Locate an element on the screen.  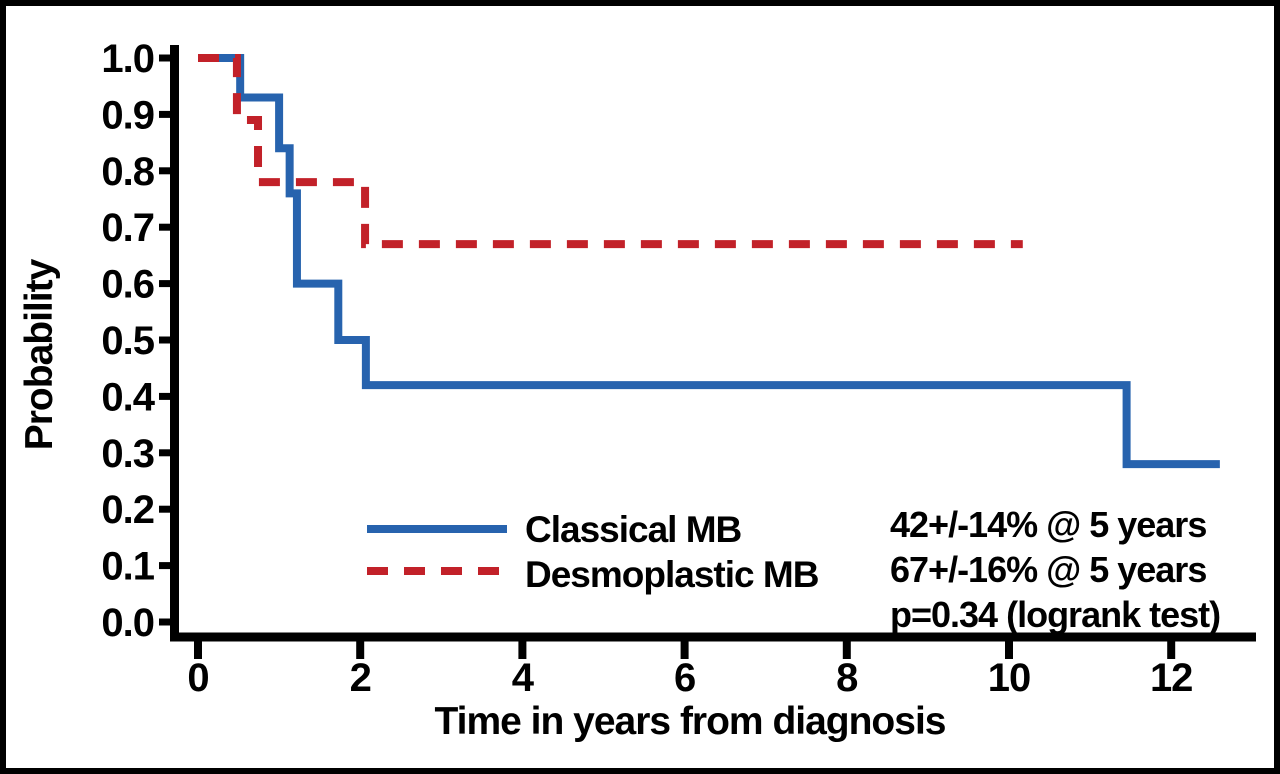
y-tick-label: 0.7 is located at coordinates (127, 228).